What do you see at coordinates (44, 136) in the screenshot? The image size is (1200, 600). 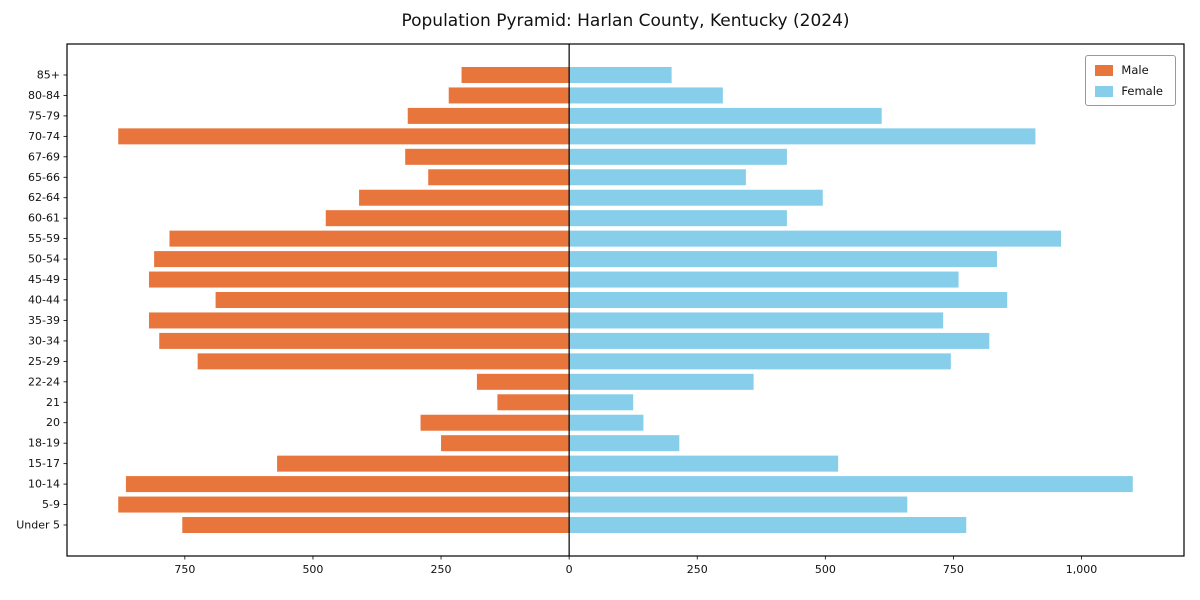 I see `y-tick-label: 70-74` at bounding box center [44, 136].